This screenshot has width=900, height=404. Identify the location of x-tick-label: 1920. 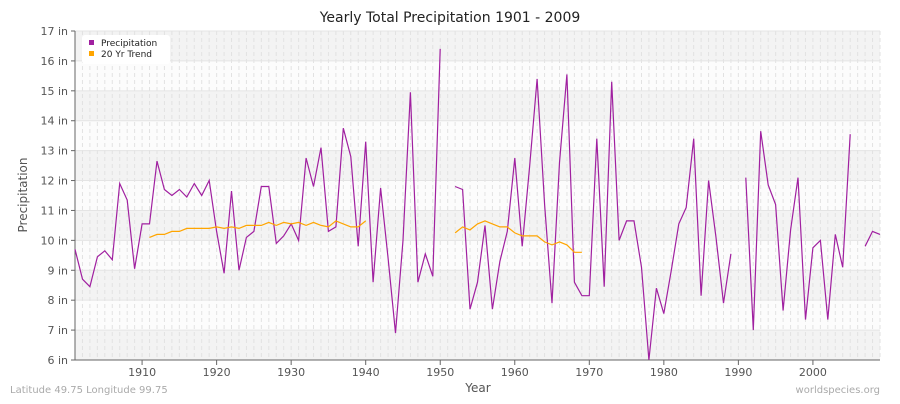
(217, 372).